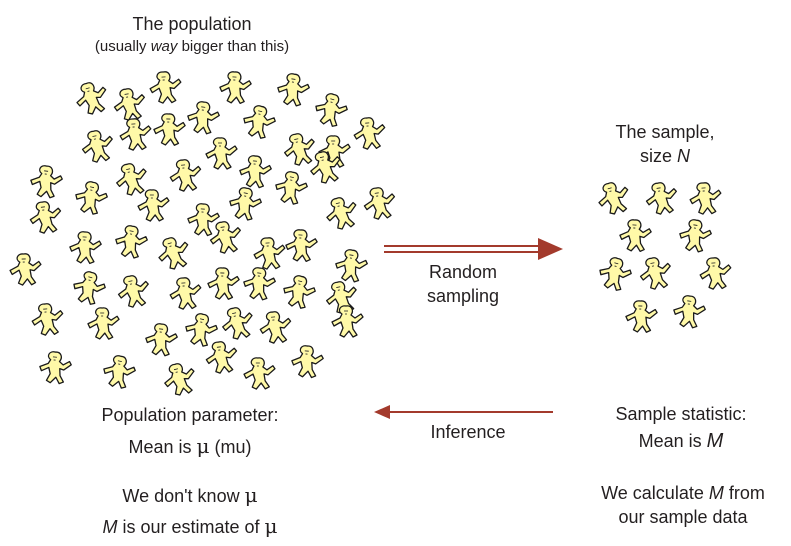 The image size is (791, 546). I want to click on statistic-calc-after: from, so click(744, 493).